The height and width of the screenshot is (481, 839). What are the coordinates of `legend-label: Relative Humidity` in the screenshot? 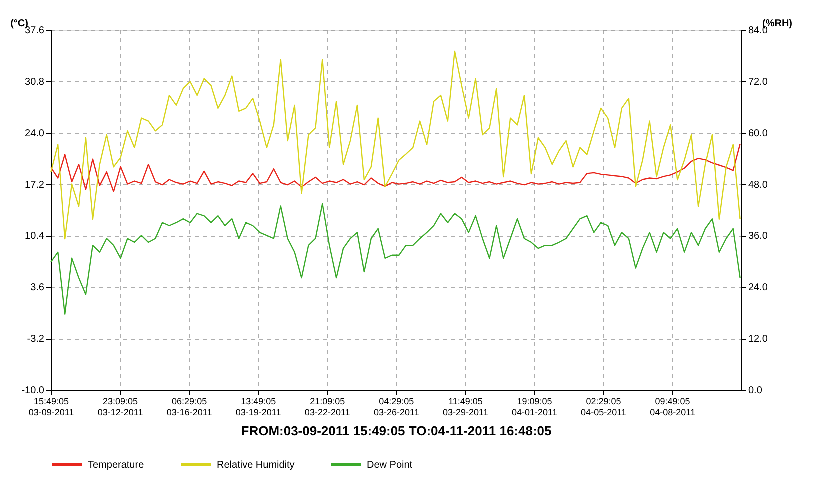 It's located at (256, 465).